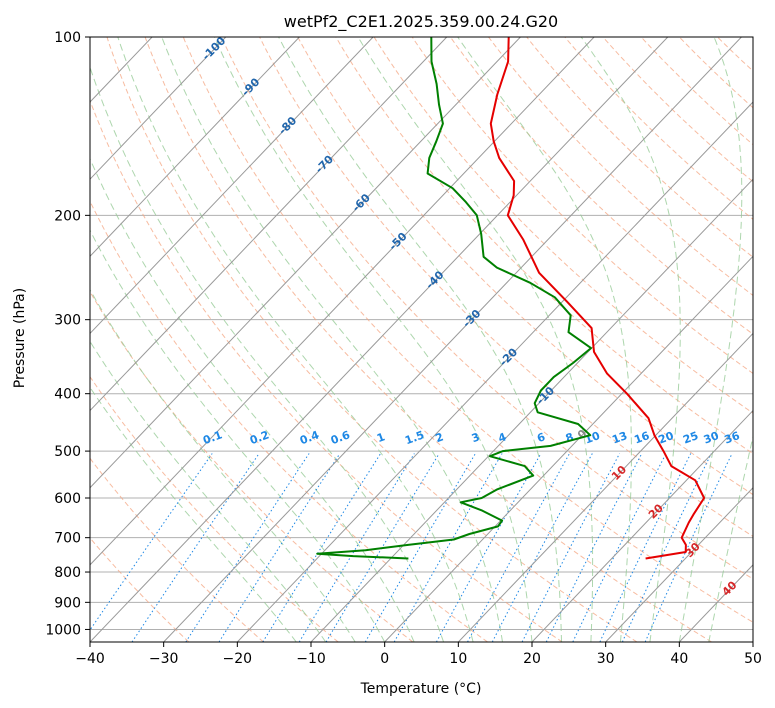 Image resolution: width=775 pixels, height=708 pixels. I want to click on x-tick-label: 50, so click(753, 659).